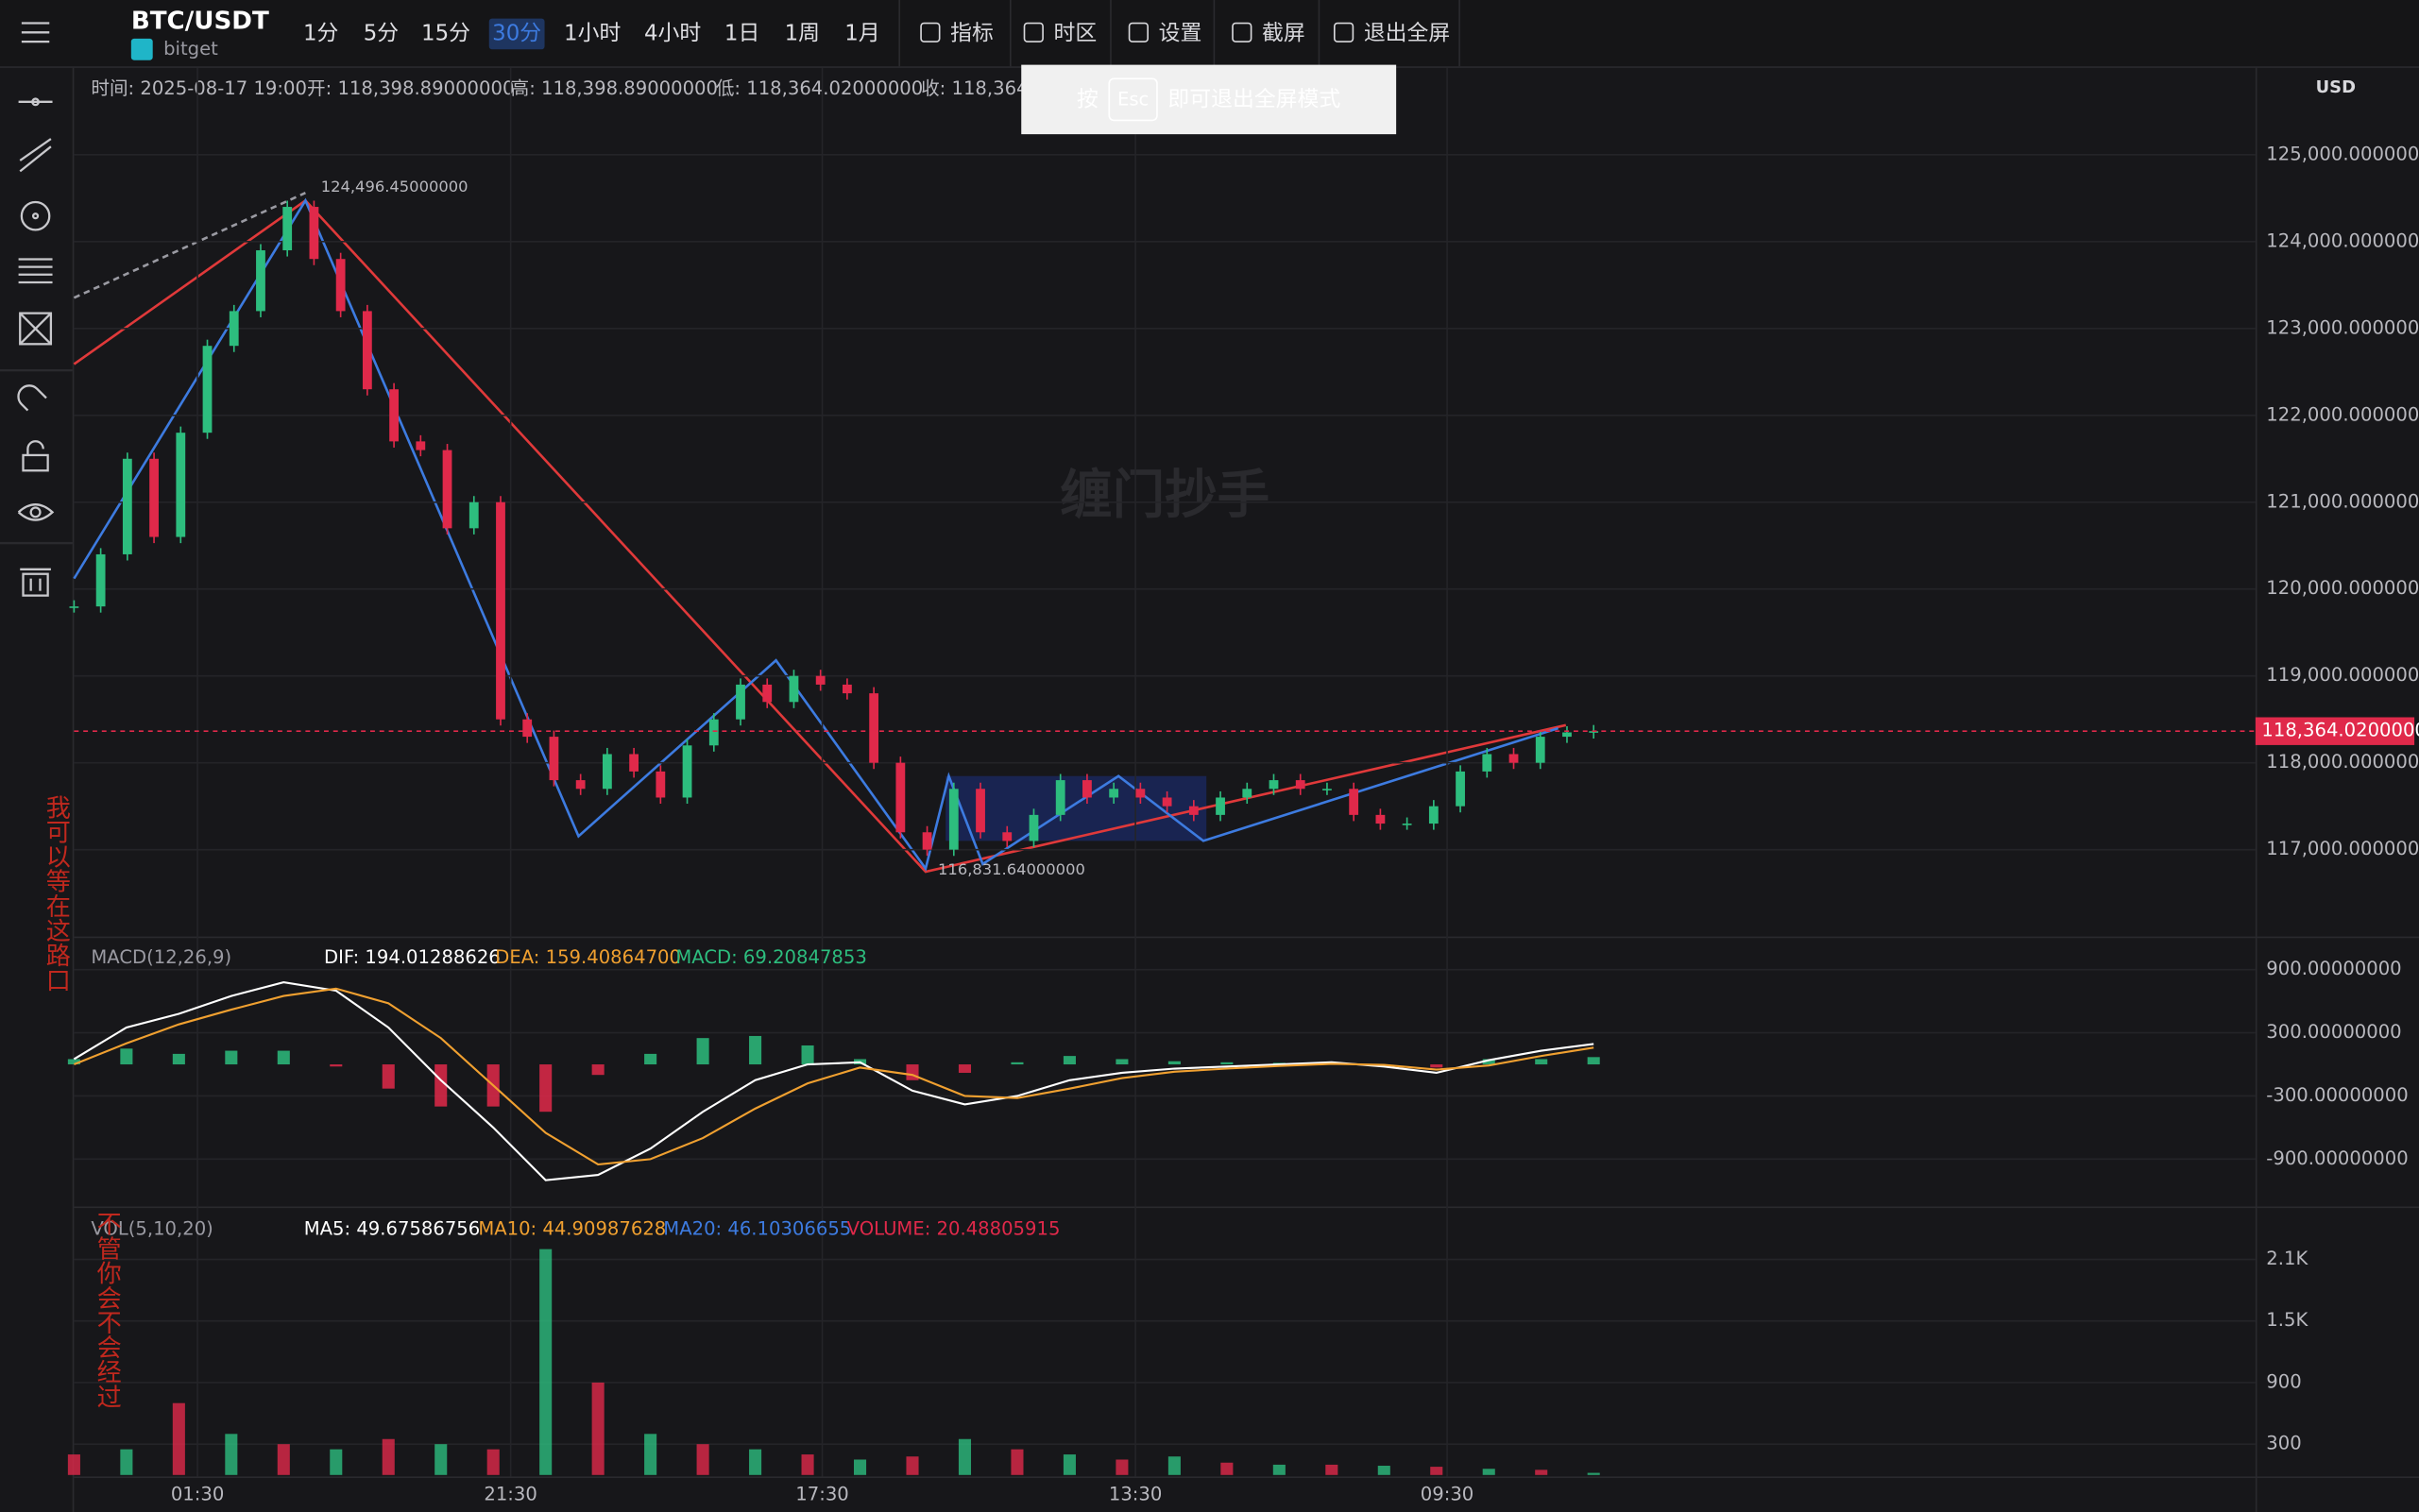 Image resolution: width=2419 pixels, height=1512 pixels. What do you see at coordinates (56, 893) in the screenshot?
I see `annotation: 我可以等在这路口` at bounding box center [56, 893].